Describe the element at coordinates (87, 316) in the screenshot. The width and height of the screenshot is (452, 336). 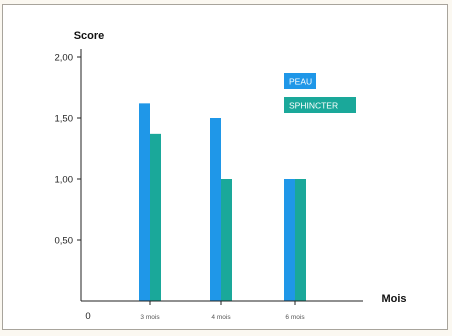
I see `origin-label: 0` at that location.